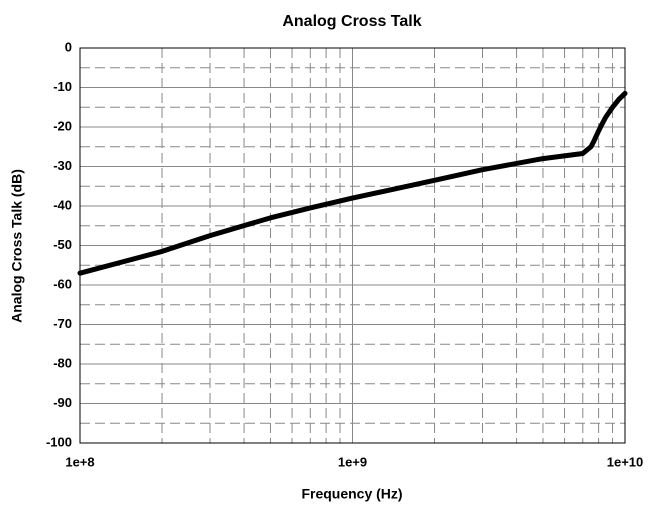 The height and width of the screenshot is (515, 649). I want to click on y-tick-label: -70, so click(62, 323).